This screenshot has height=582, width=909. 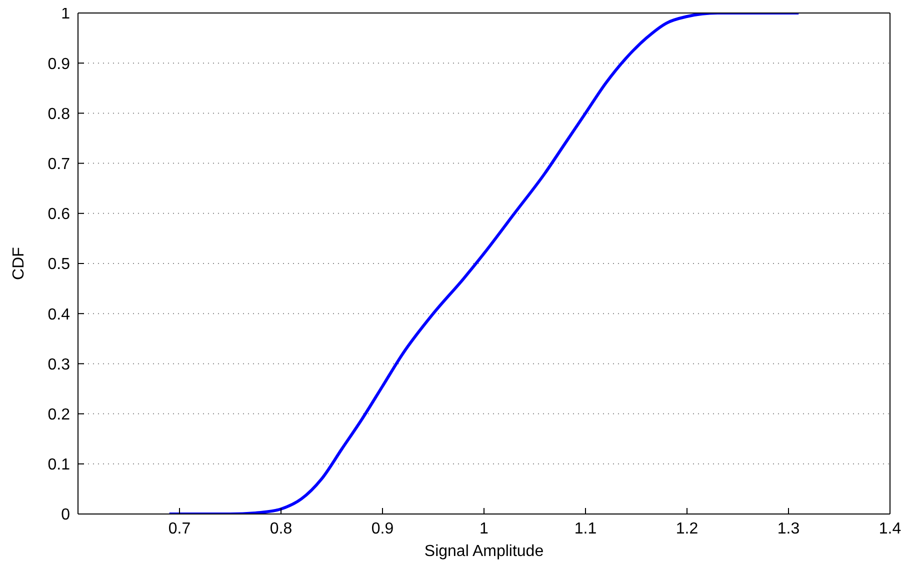 What do you see at coordinates (65, 515) in the screenshot?
I see `y-tick-label: 0` at bounding box center [65, 515].